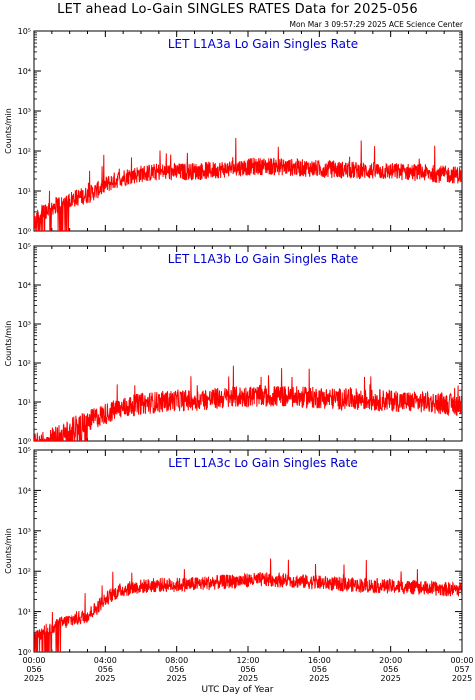 This screenshot has width=475, height=700. I want to click on x-tick-label-time: 20:00, so click(390, 660).